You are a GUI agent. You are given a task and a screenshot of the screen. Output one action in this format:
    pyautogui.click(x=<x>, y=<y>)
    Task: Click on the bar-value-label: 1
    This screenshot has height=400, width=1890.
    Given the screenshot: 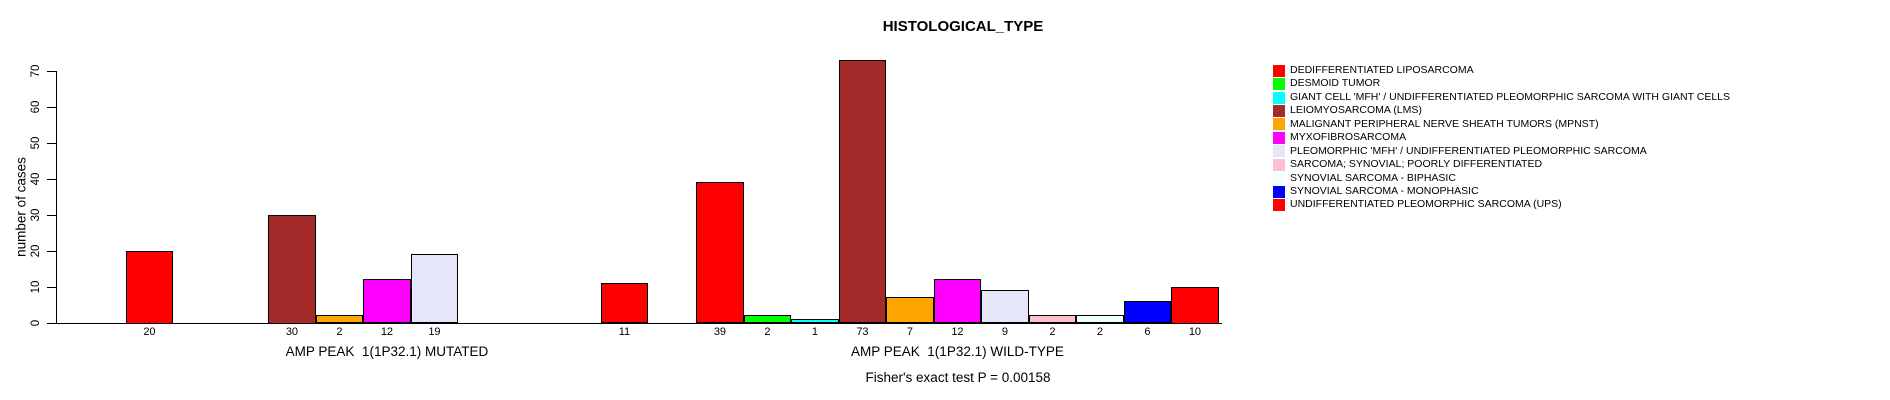 What is the action you would take?
    pyautogui.click(x=814, y=331)
    